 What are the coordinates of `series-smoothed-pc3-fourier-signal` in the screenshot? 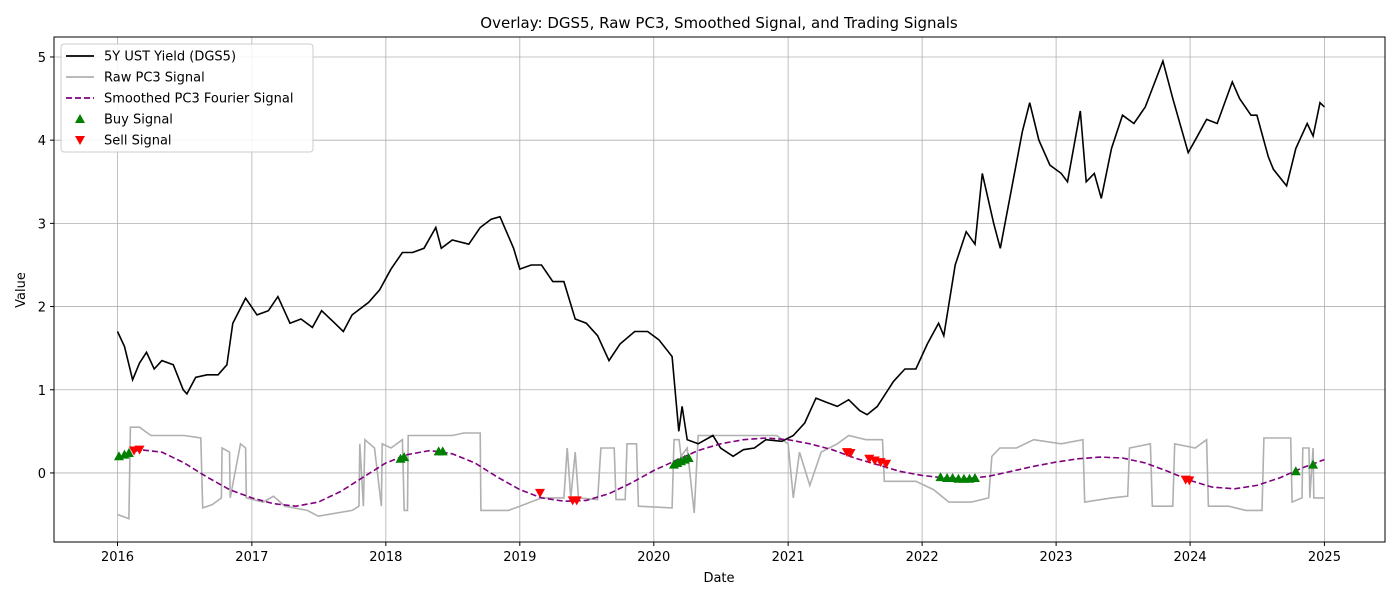 It's located at (721, 472).